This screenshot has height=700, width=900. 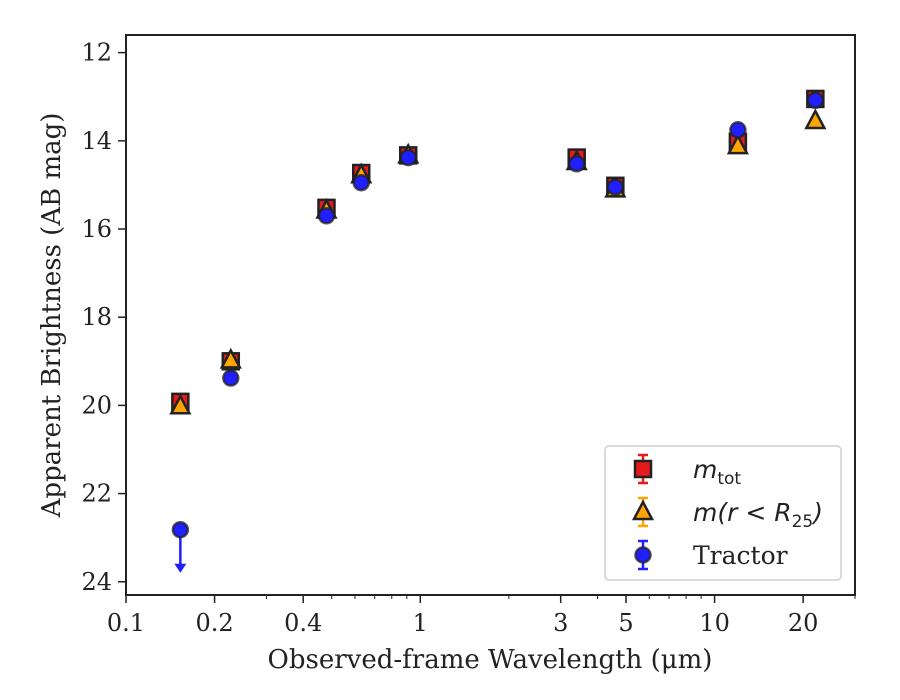 What do you see at coordinates (803, 623) in the screenshot?
I see `x-tick-label: 20` at bounding box center [803, 623].